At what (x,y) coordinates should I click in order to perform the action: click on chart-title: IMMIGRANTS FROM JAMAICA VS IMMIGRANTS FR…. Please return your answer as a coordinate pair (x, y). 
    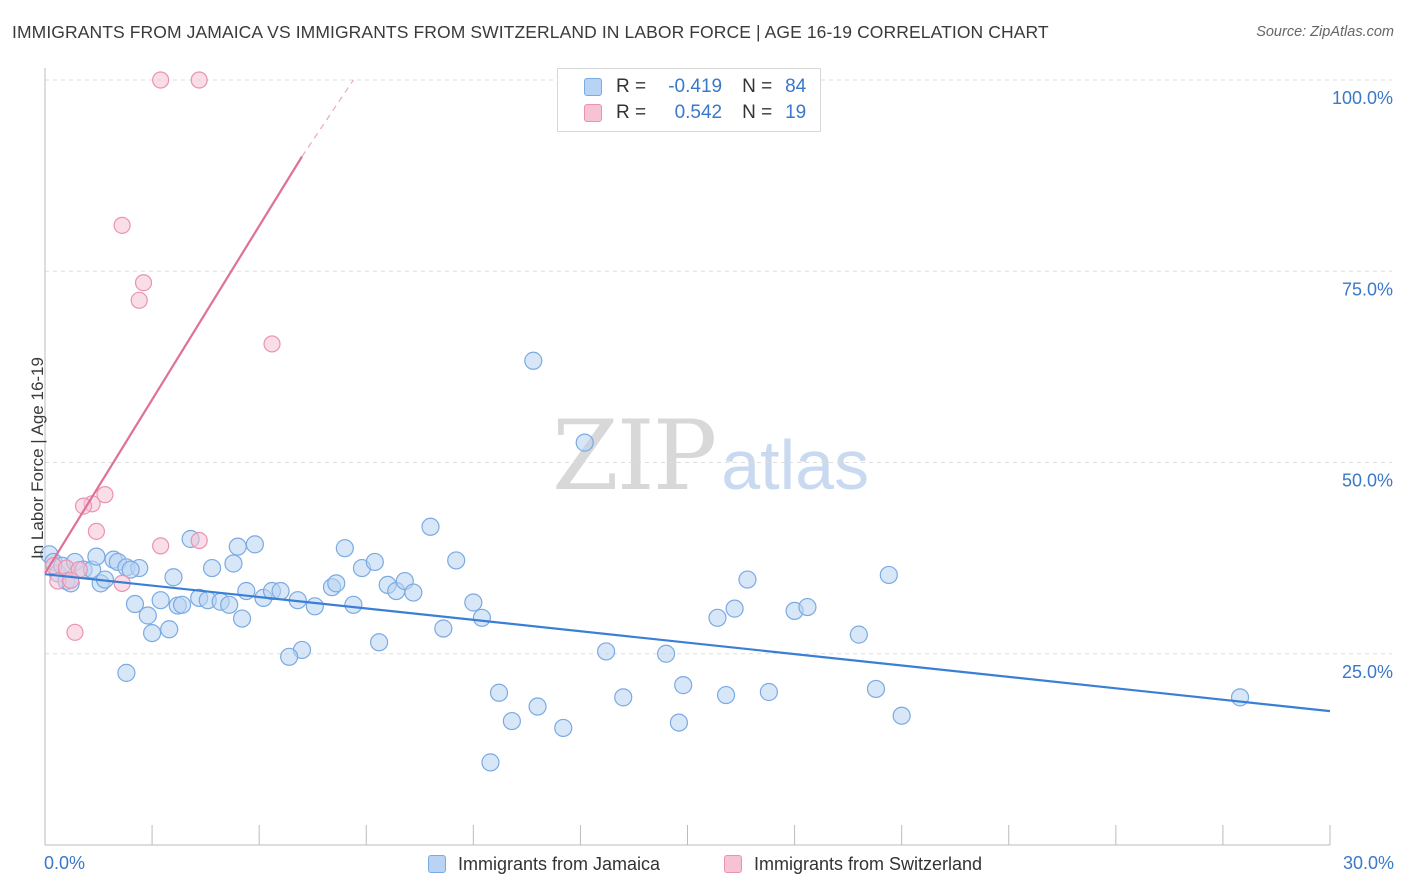
    Looking at the image, I should click on (530, 32).